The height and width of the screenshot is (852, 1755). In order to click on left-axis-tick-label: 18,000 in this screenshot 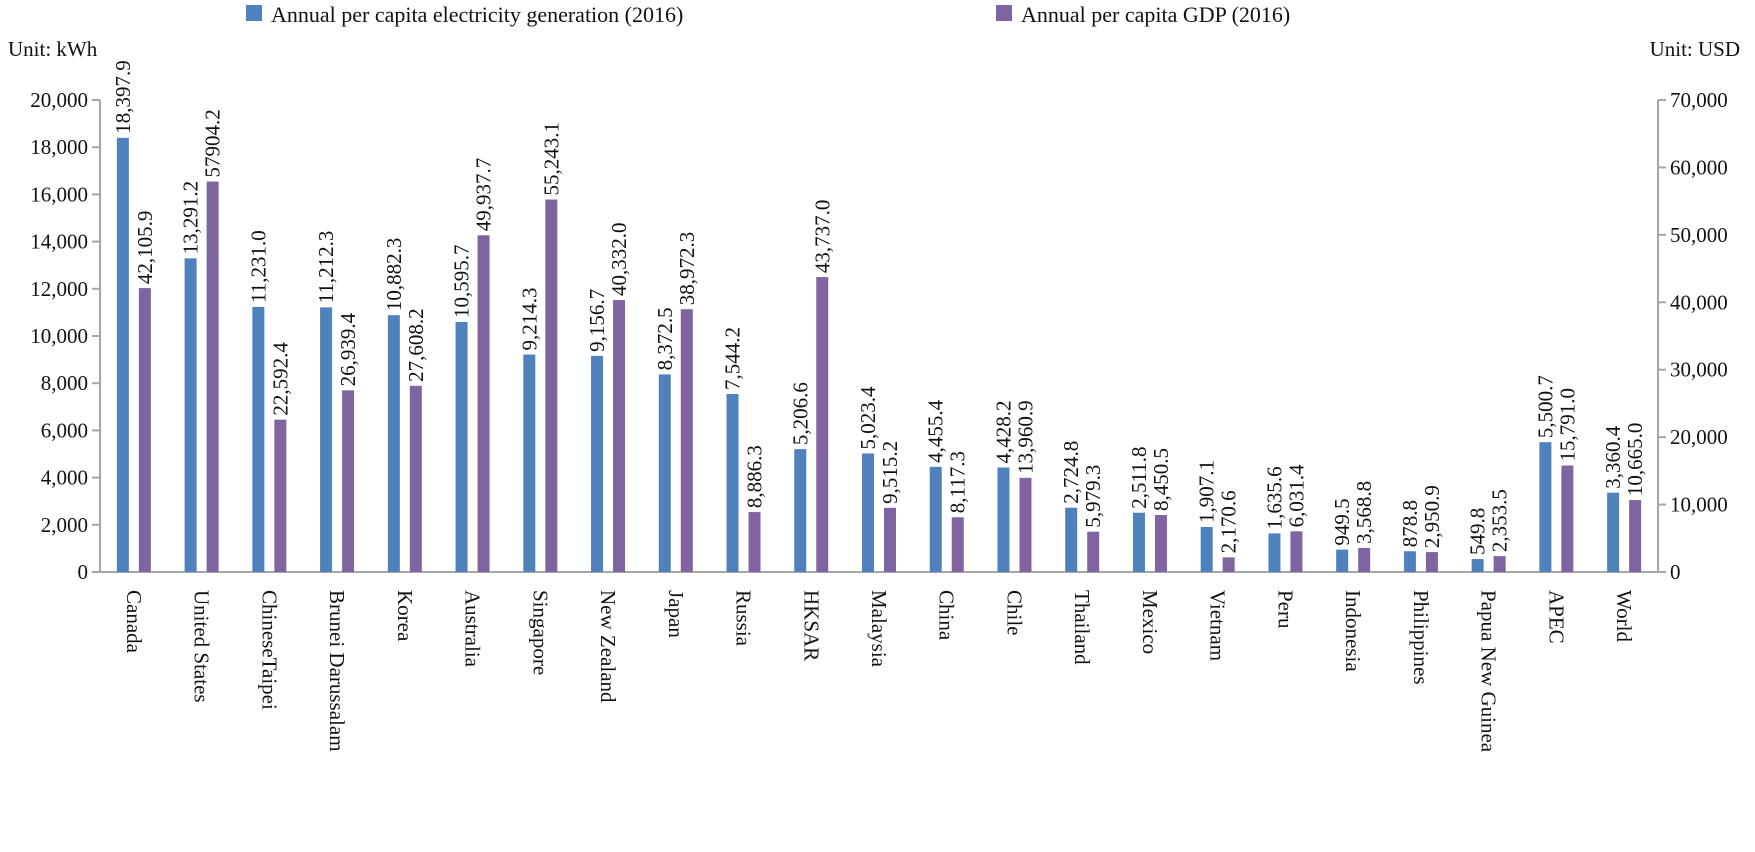, I will do `click(59, 147)`.